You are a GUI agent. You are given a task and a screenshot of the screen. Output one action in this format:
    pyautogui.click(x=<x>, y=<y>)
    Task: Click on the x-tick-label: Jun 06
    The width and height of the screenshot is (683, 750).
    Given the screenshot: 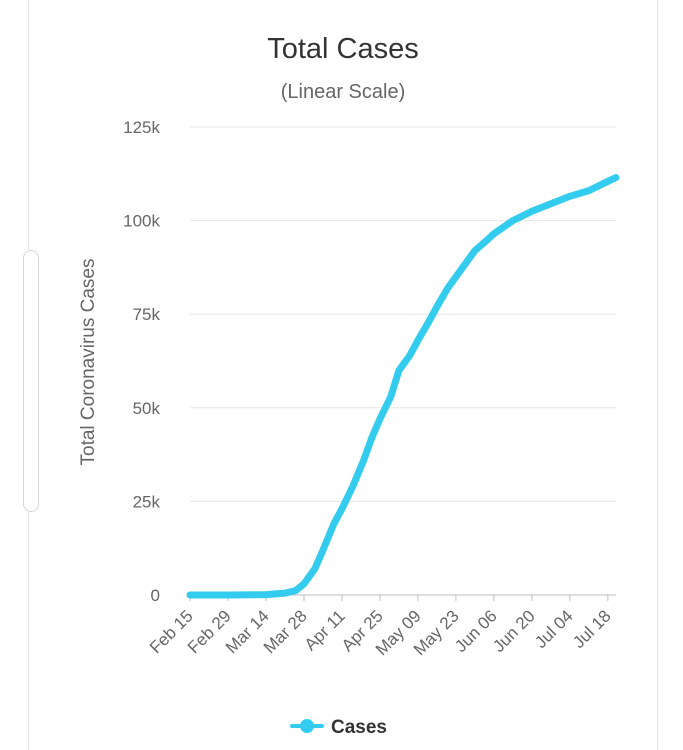 What is the action you would take?
    pyautogui.click(x=476, y=631)
    